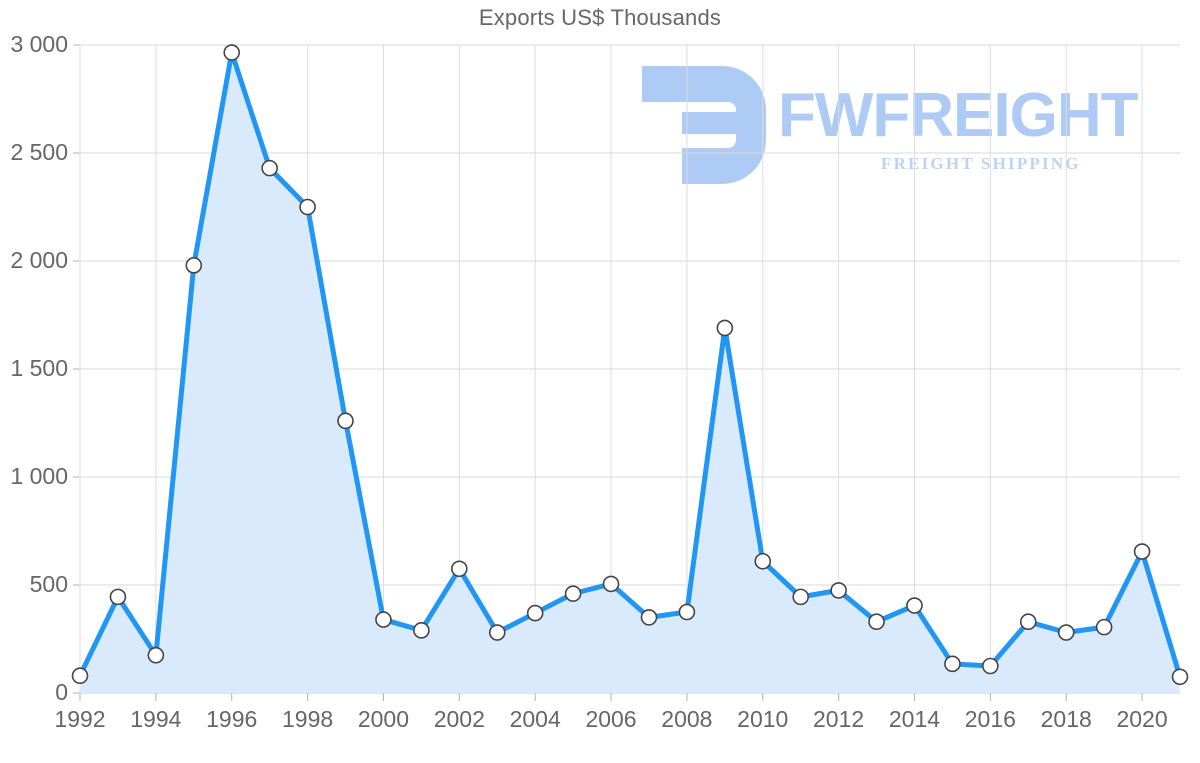 The width and height of the screenshot is (1200, 763). I want to click on y-axis-tick-label: 2 500, so click(39, 152).